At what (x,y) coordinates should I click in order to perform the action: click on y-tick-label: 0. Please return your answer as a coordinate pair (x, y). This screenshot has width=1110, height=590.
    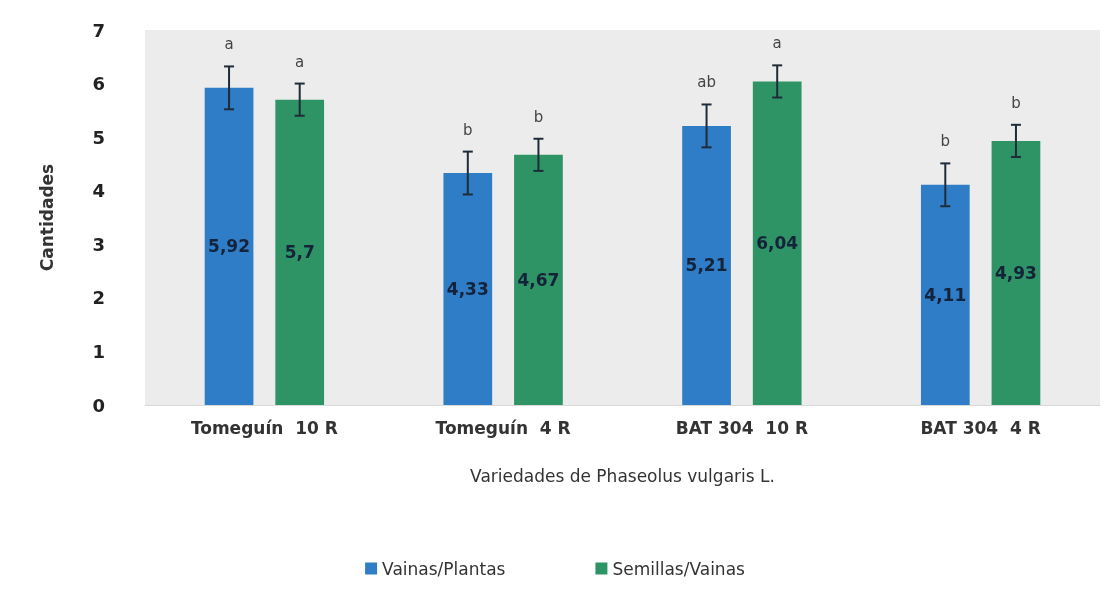
    Looking at the image, I should click on (98, 405).